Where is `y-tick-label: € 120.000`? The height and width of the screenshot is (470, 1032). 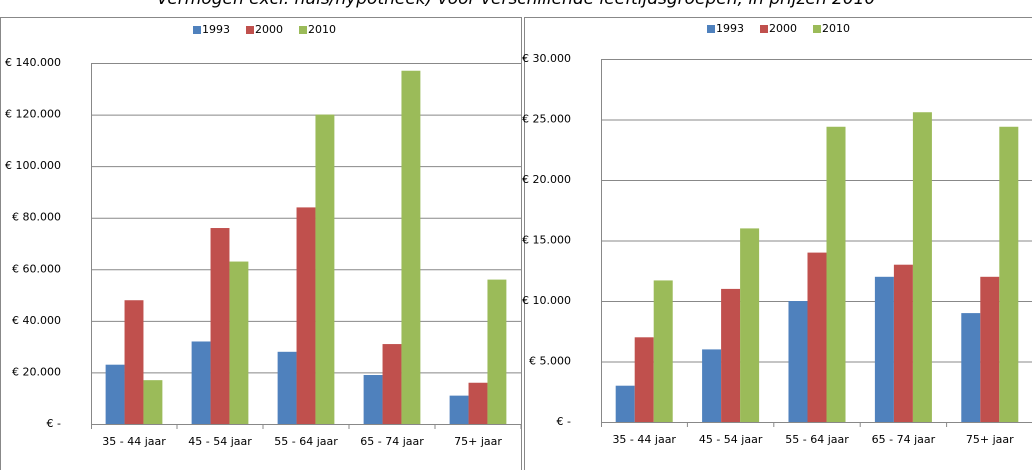 y-tick-label: € 120.000 is located at coordinates (33, 114).